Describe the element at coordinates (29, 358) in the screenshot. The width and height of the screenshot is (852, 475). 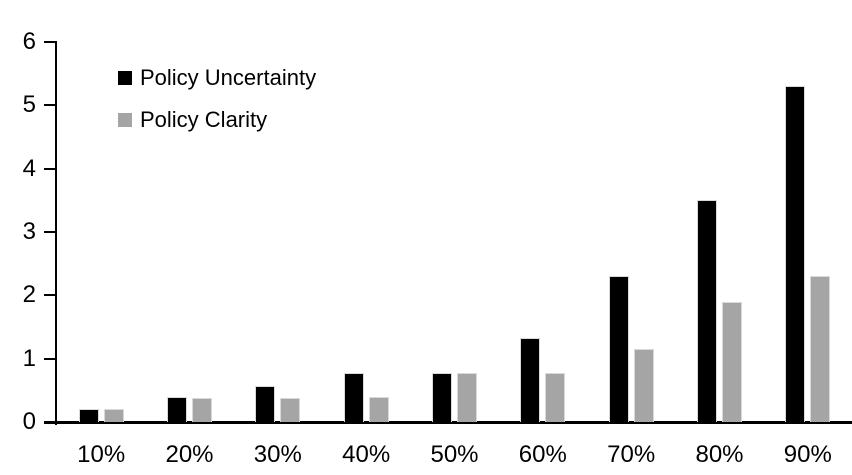
I see `y-tick-label: 1` at that location.